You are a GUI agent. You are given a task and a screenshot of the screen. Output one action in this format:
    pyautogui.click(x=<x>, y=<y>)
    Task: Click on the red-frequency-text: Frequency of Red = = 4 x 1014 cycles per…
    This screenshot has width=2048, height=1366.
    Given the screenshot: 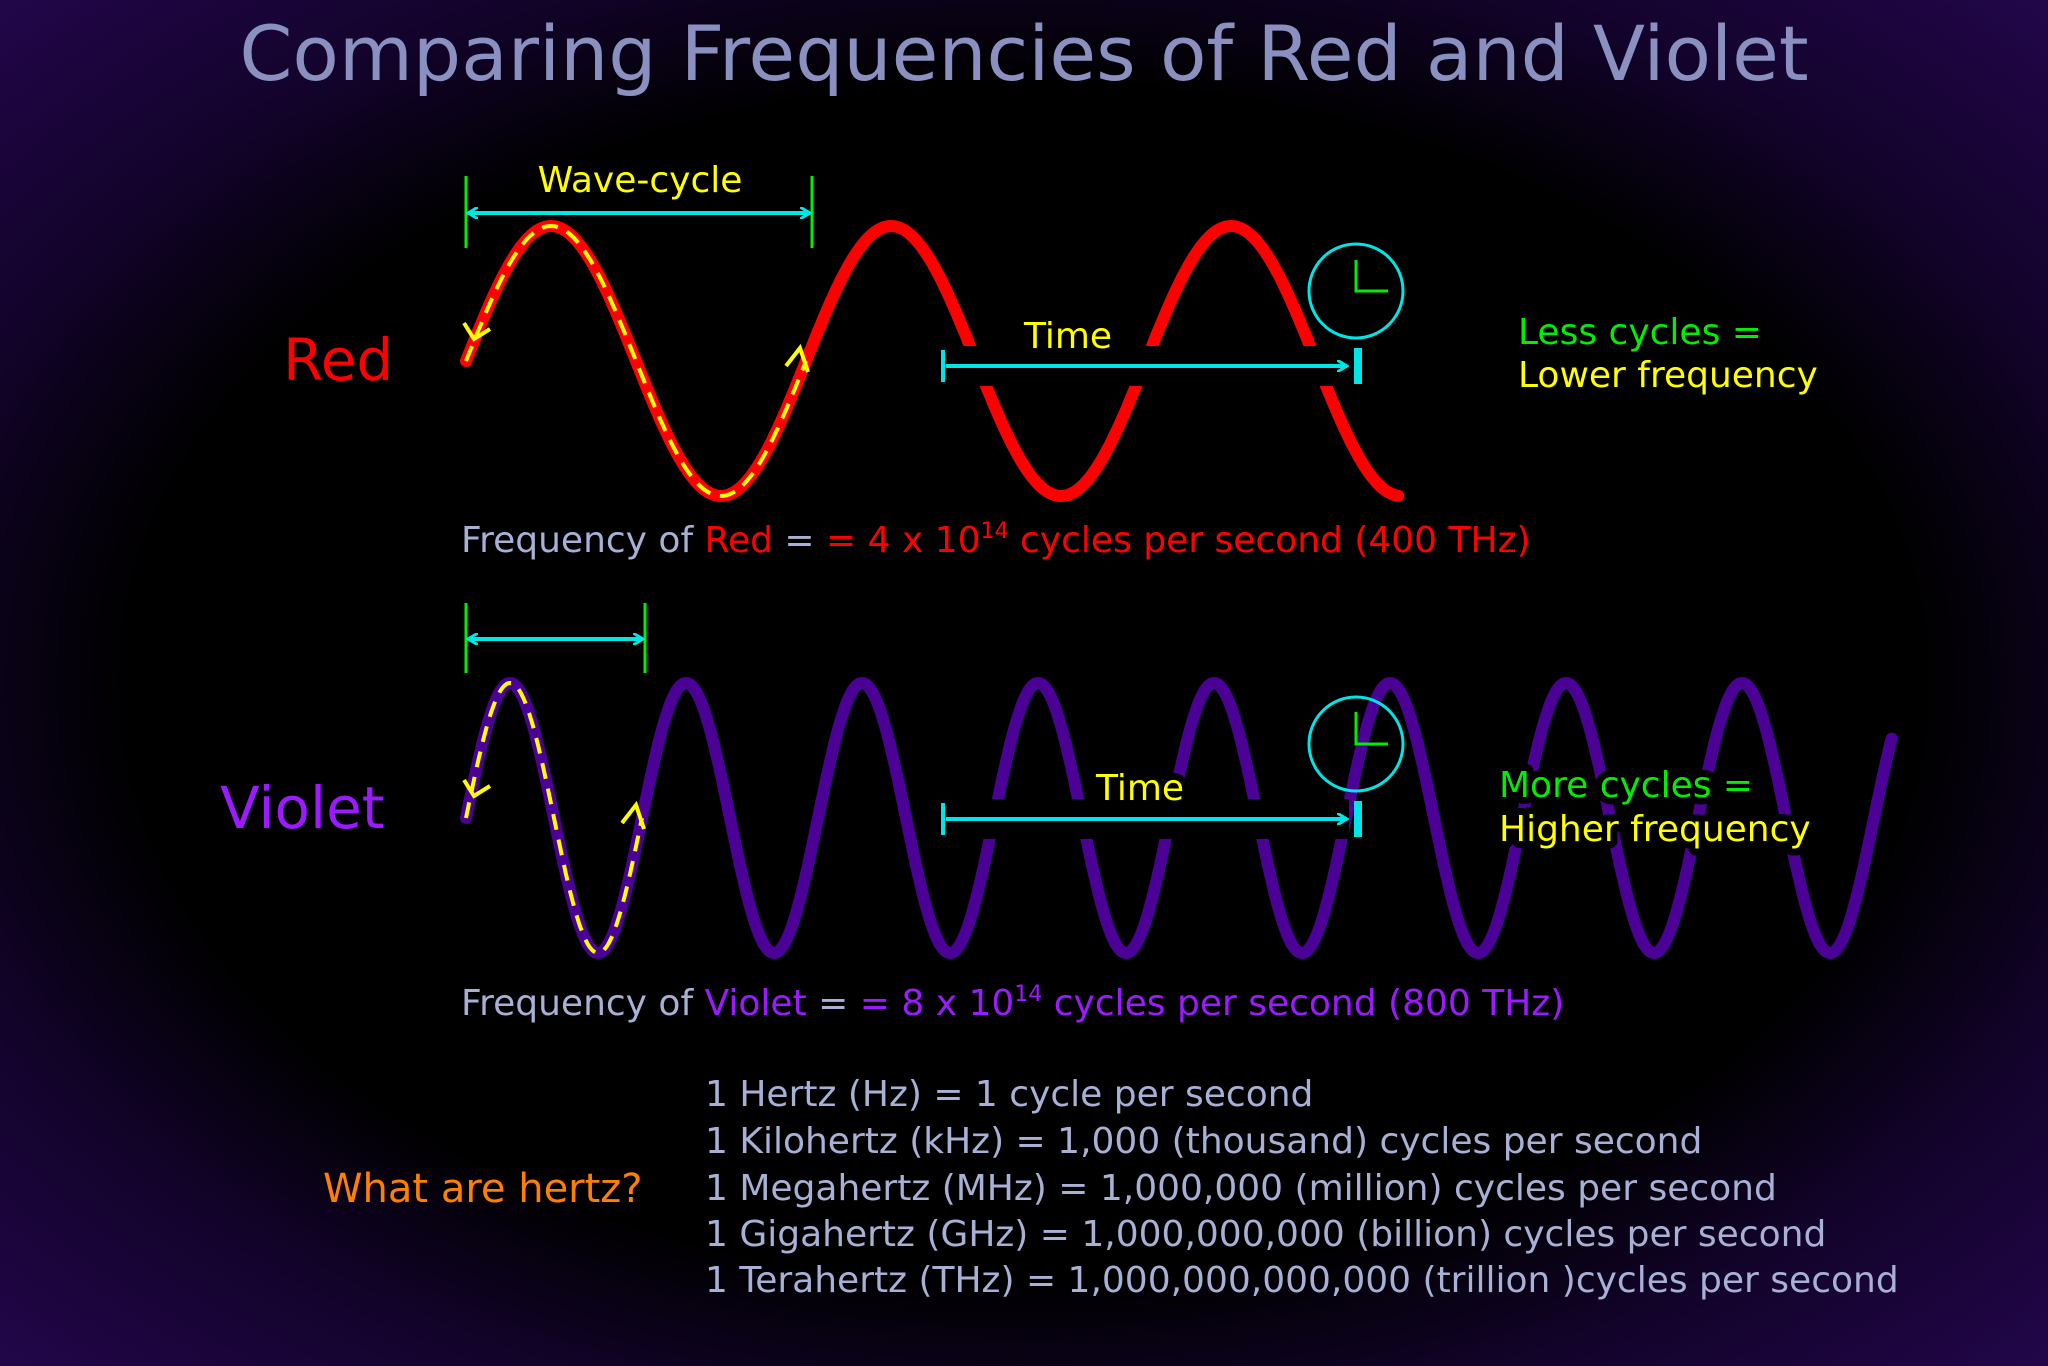 What is the action you would take?
    pyautogui.click(x=996, y=540)
    